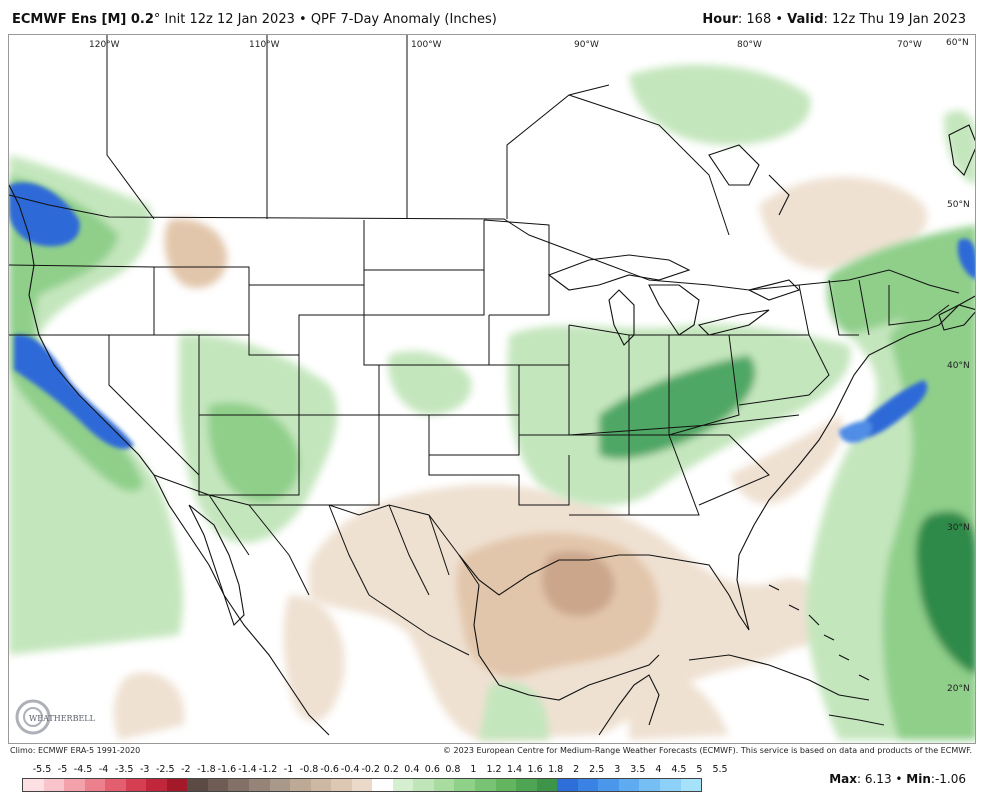  What do you see at coordinates (157, 19) in the screenshot?
I see `degree-sign: °` at bounding box center [157, 19].